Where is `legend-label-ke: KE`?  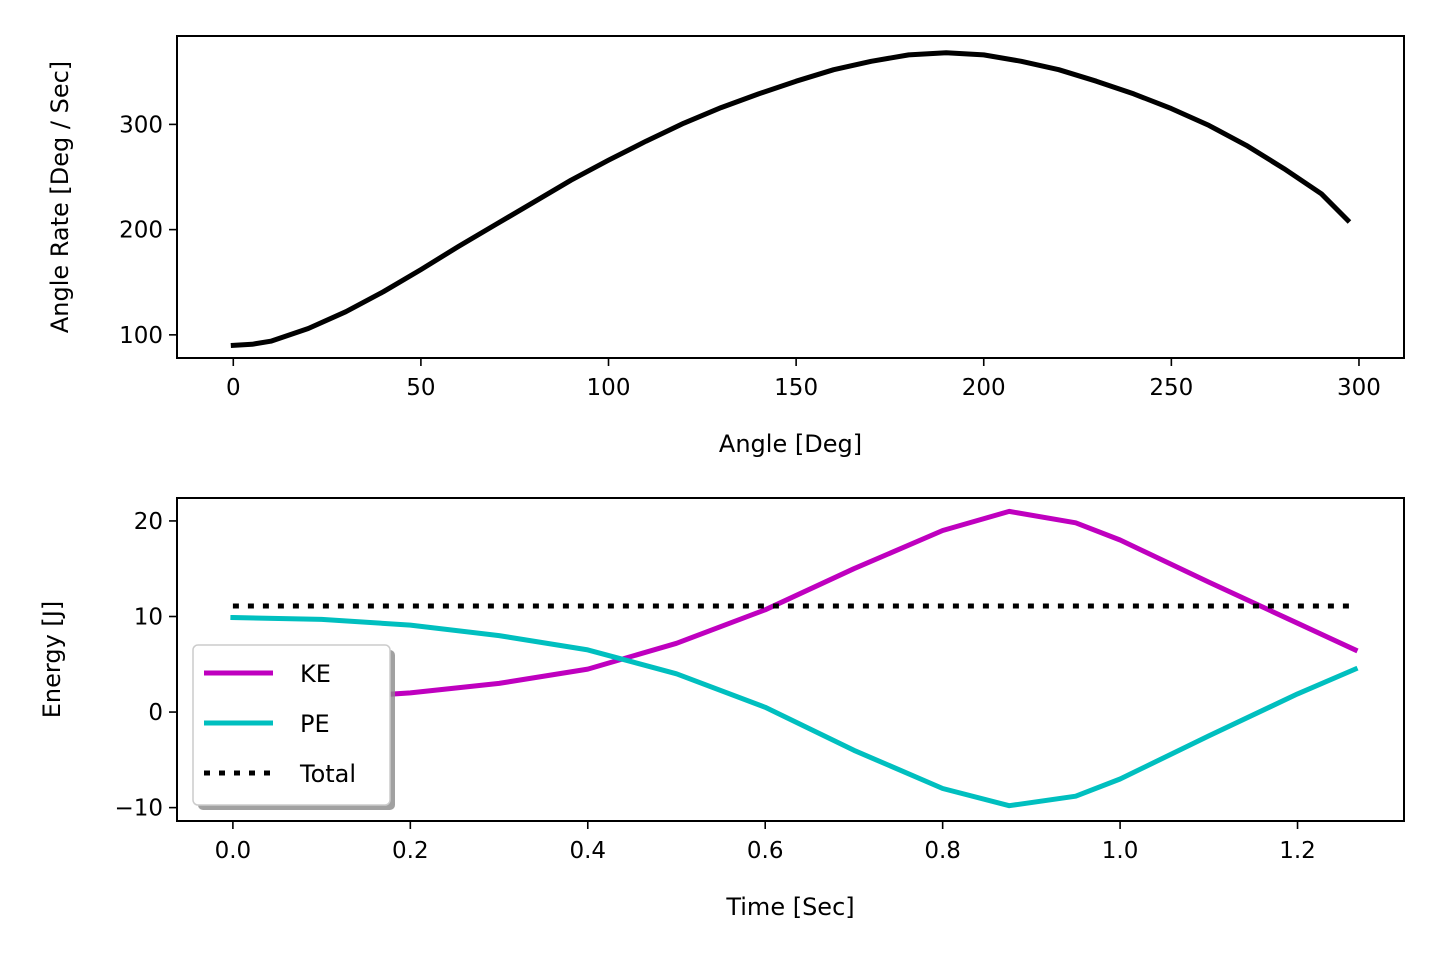
legend-label-ke: KE is located at coordinates (315, 674).